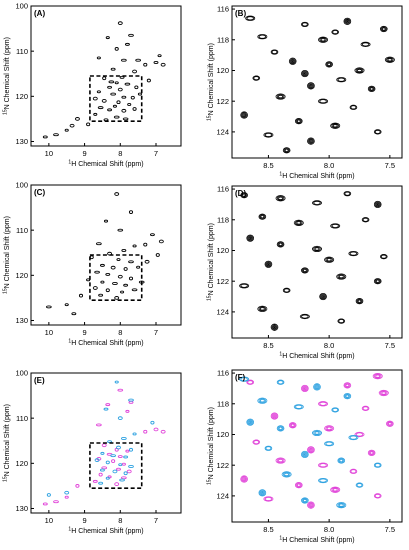 The height and width of the screenshot is (550, 409). Describe the element at coordinates (222, 131) in the screenshot. I see `y-tick-label: 124` at that location.